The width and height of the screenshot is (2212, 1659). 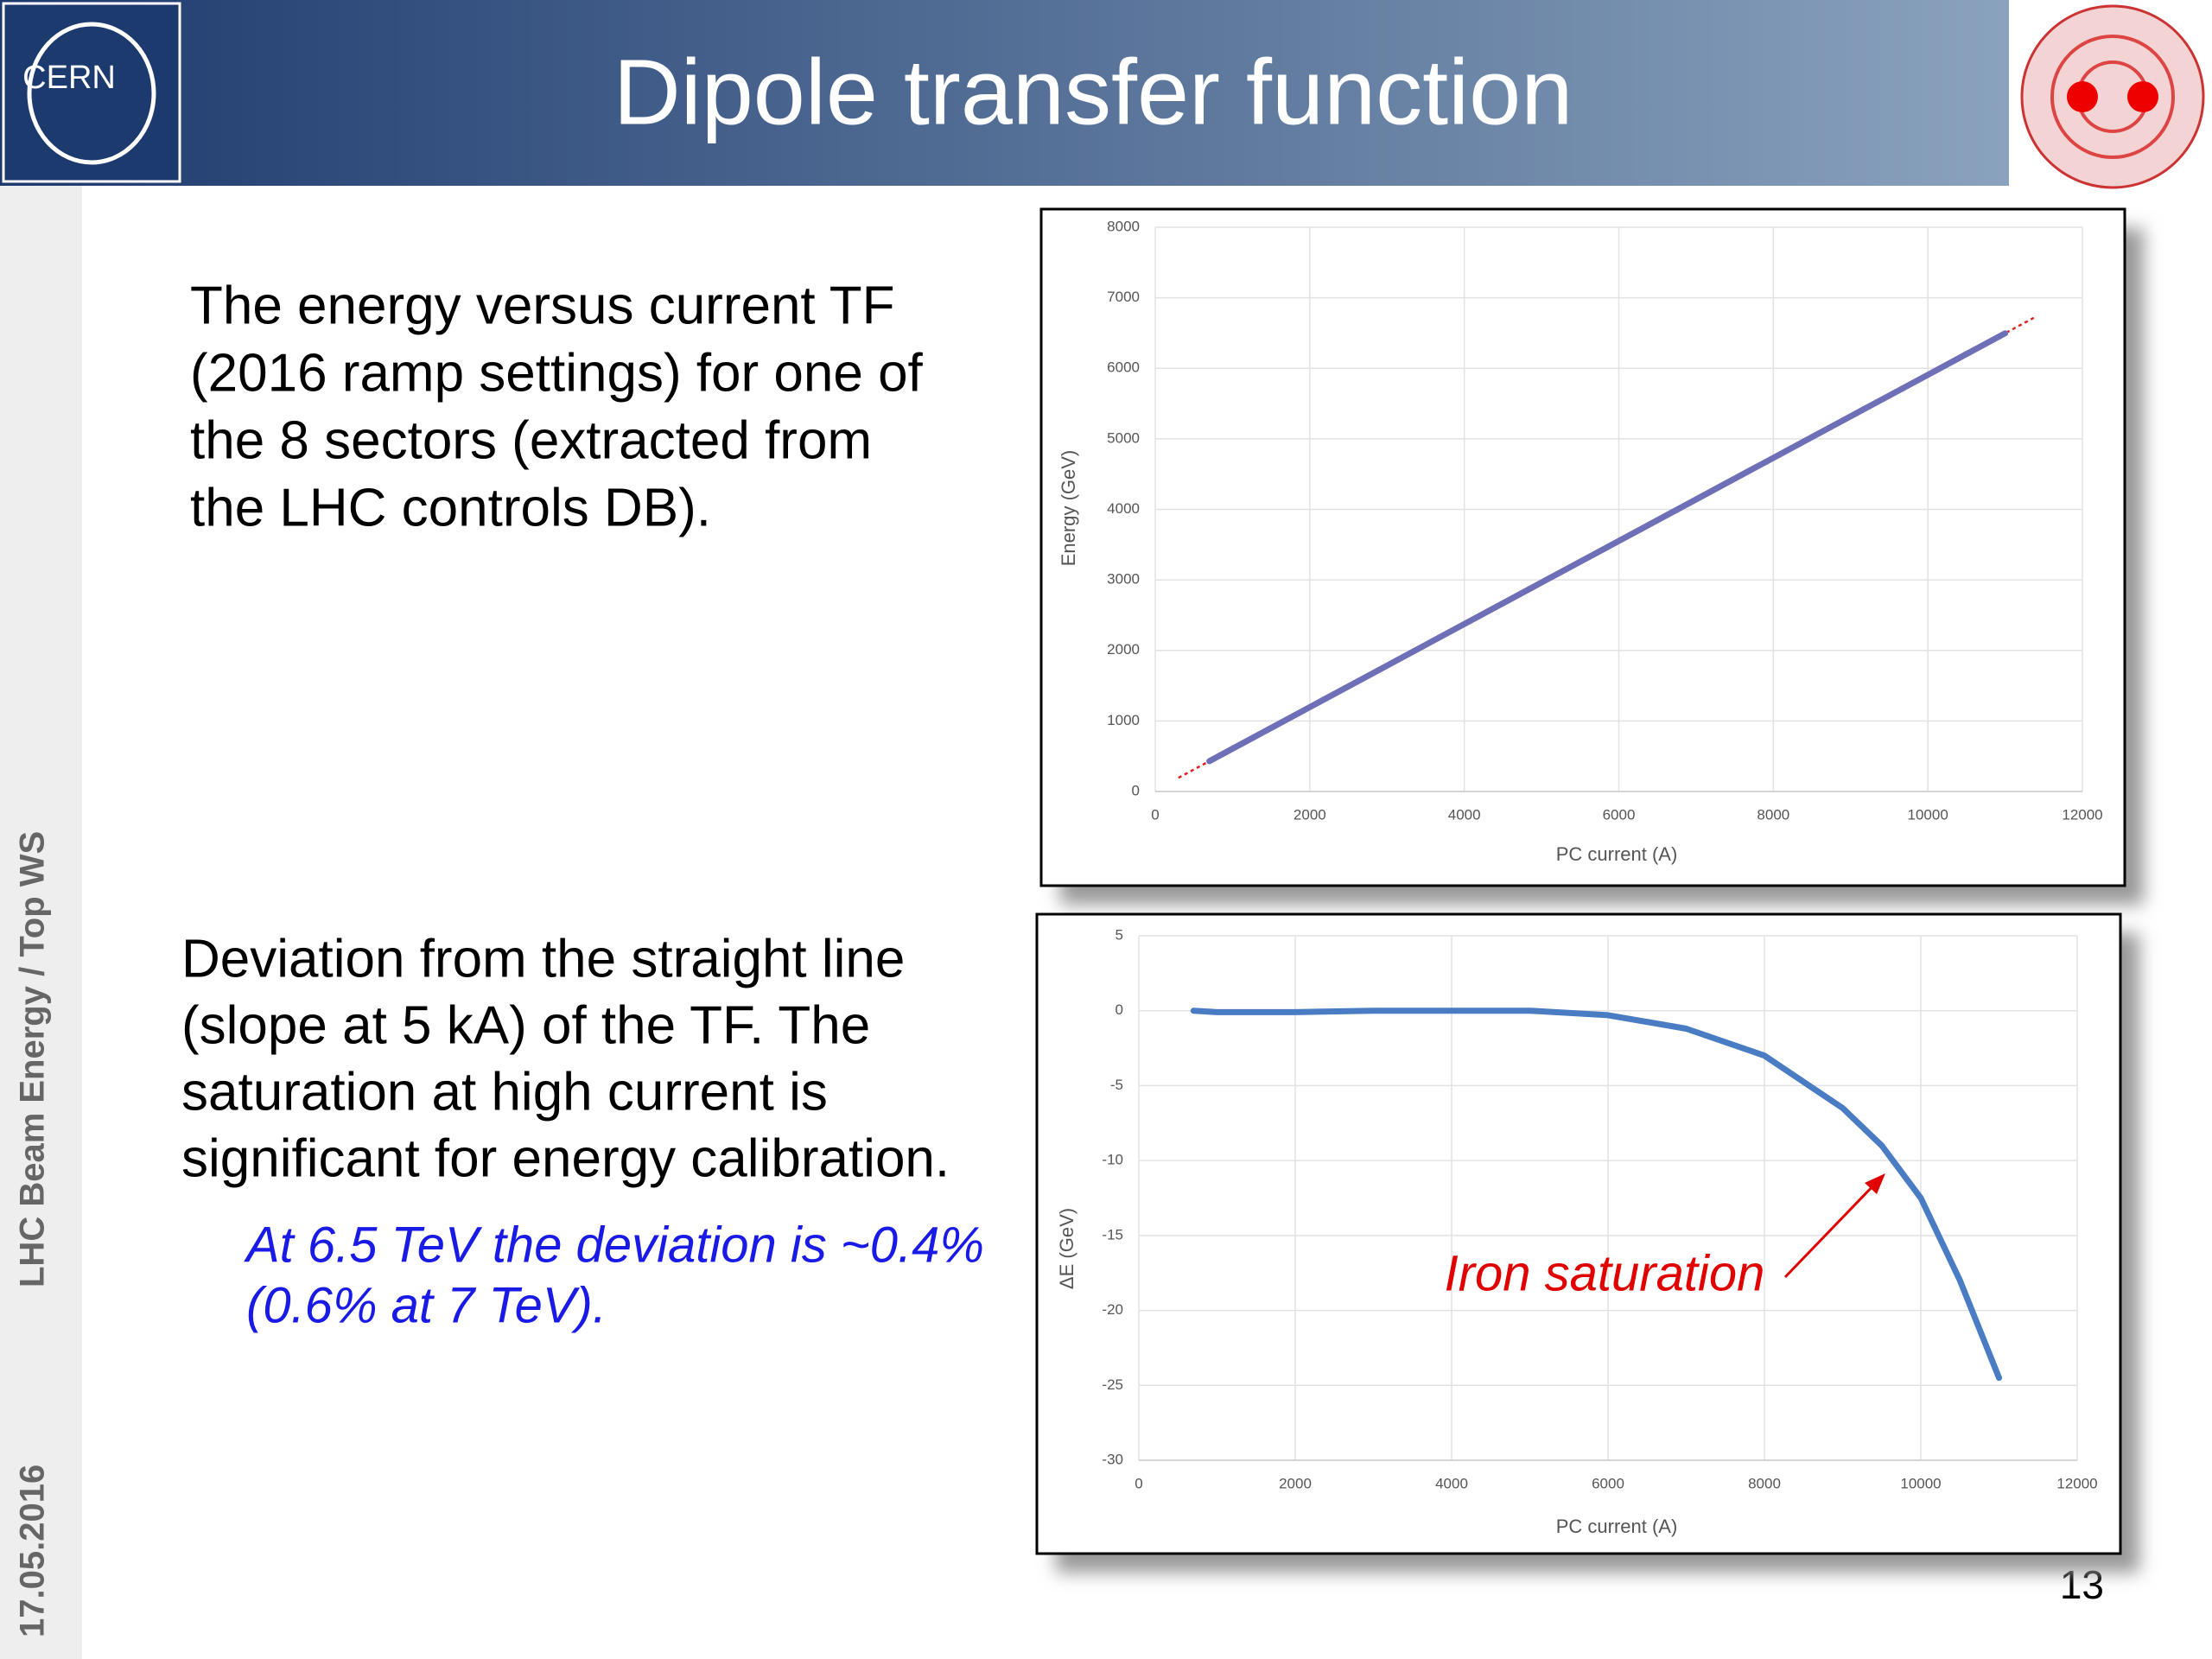 What do you see at coordinates (33, 1551) in the screenshot?
I see `sidebar-date: 17.05.2016` at bounding box center [33, 1551].